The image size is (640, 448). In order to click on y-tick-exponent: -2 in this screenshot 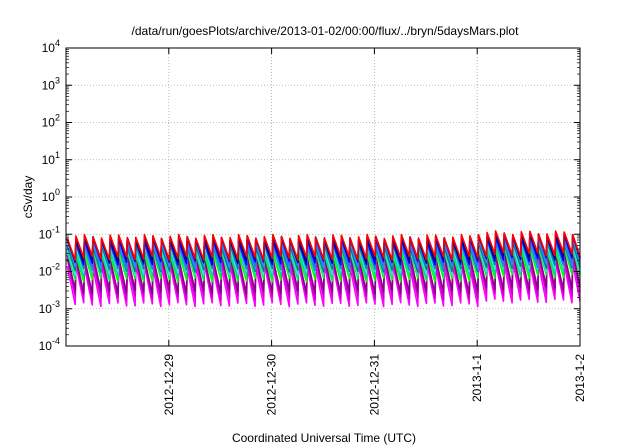, I will do `click(56, 267)`.